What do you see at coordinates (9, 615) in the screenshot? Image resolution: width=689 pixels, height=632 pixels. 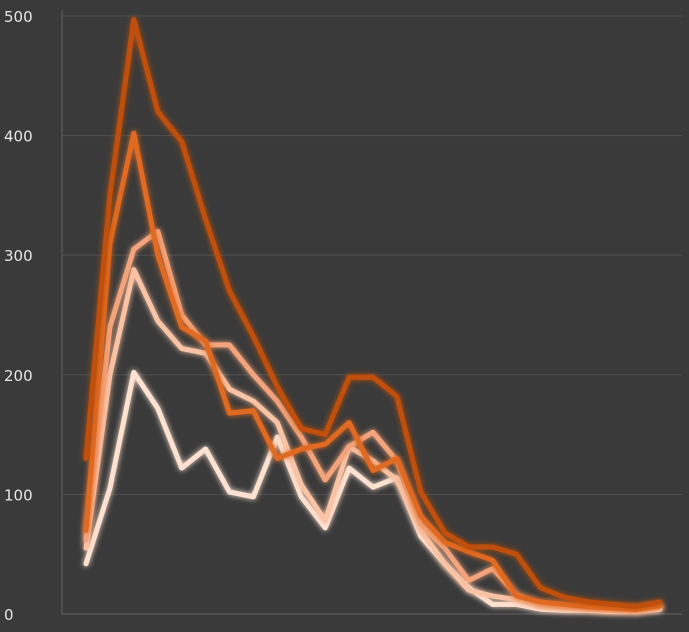 I see `y-tick-label: 0` at bounding box center [9, 615].